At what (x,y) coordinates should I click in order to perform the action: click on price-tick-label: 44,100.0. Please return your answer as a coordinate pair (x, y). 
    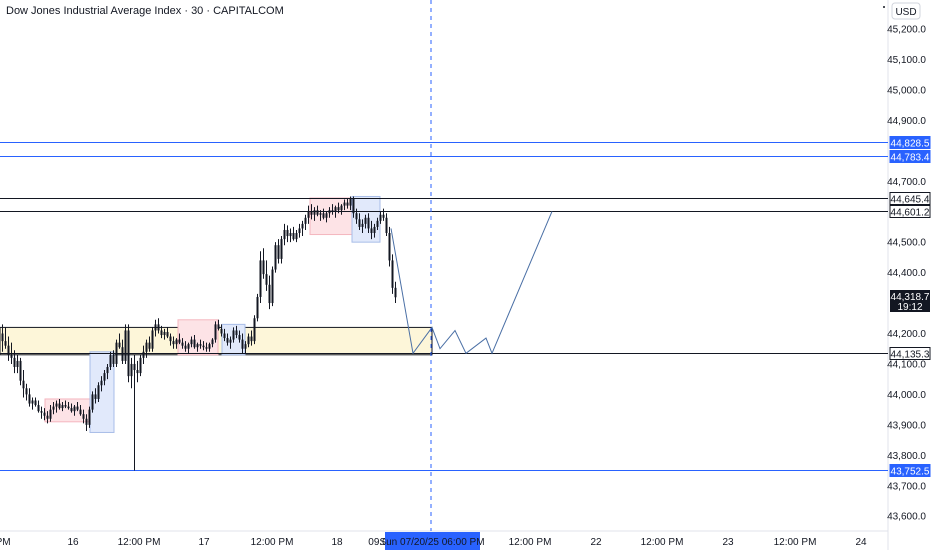
    Looking at the image, I should click on (906, 364).